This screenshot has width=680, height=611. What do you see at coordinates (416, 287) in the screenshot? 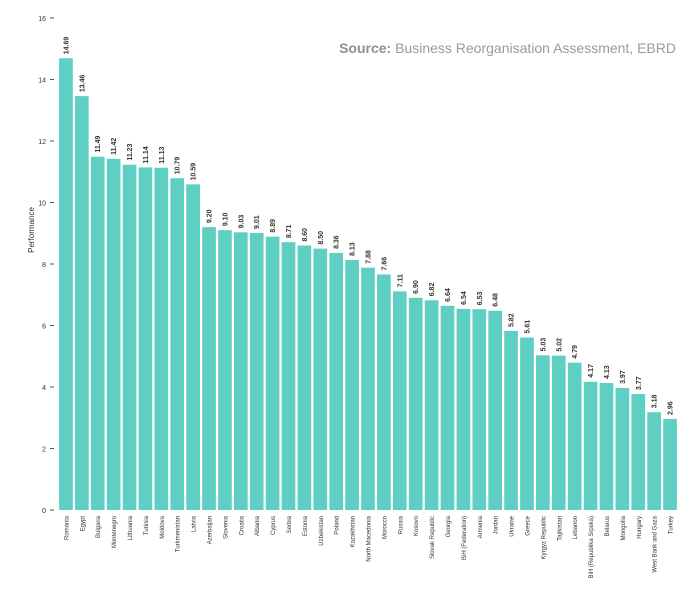
I see `value-label: 6.90` at bounding box center [416, 287].